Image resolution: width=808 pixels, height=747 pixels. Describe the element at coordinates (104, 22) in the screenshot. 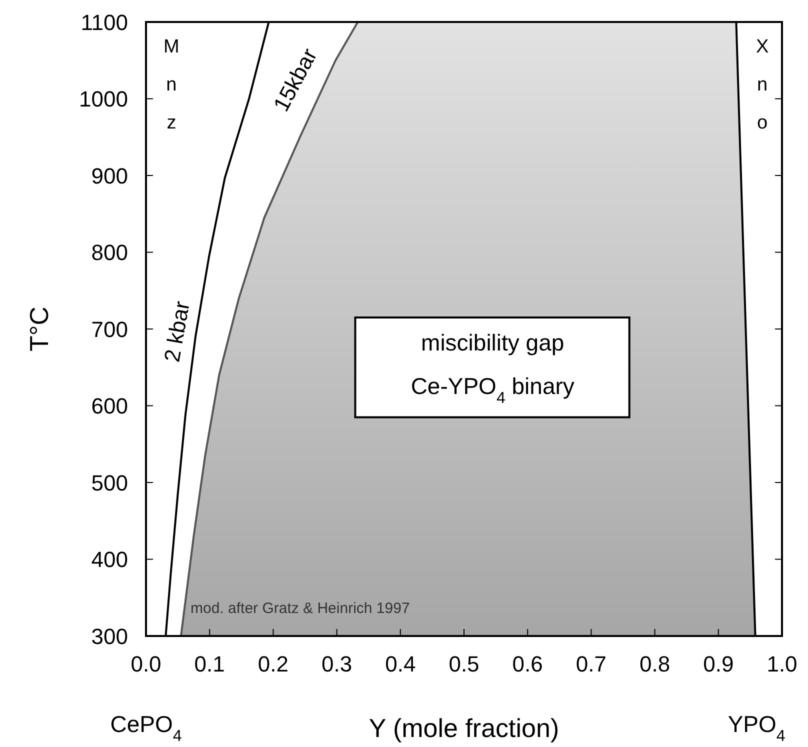

I see `y-tick-label: 1100` at that location.